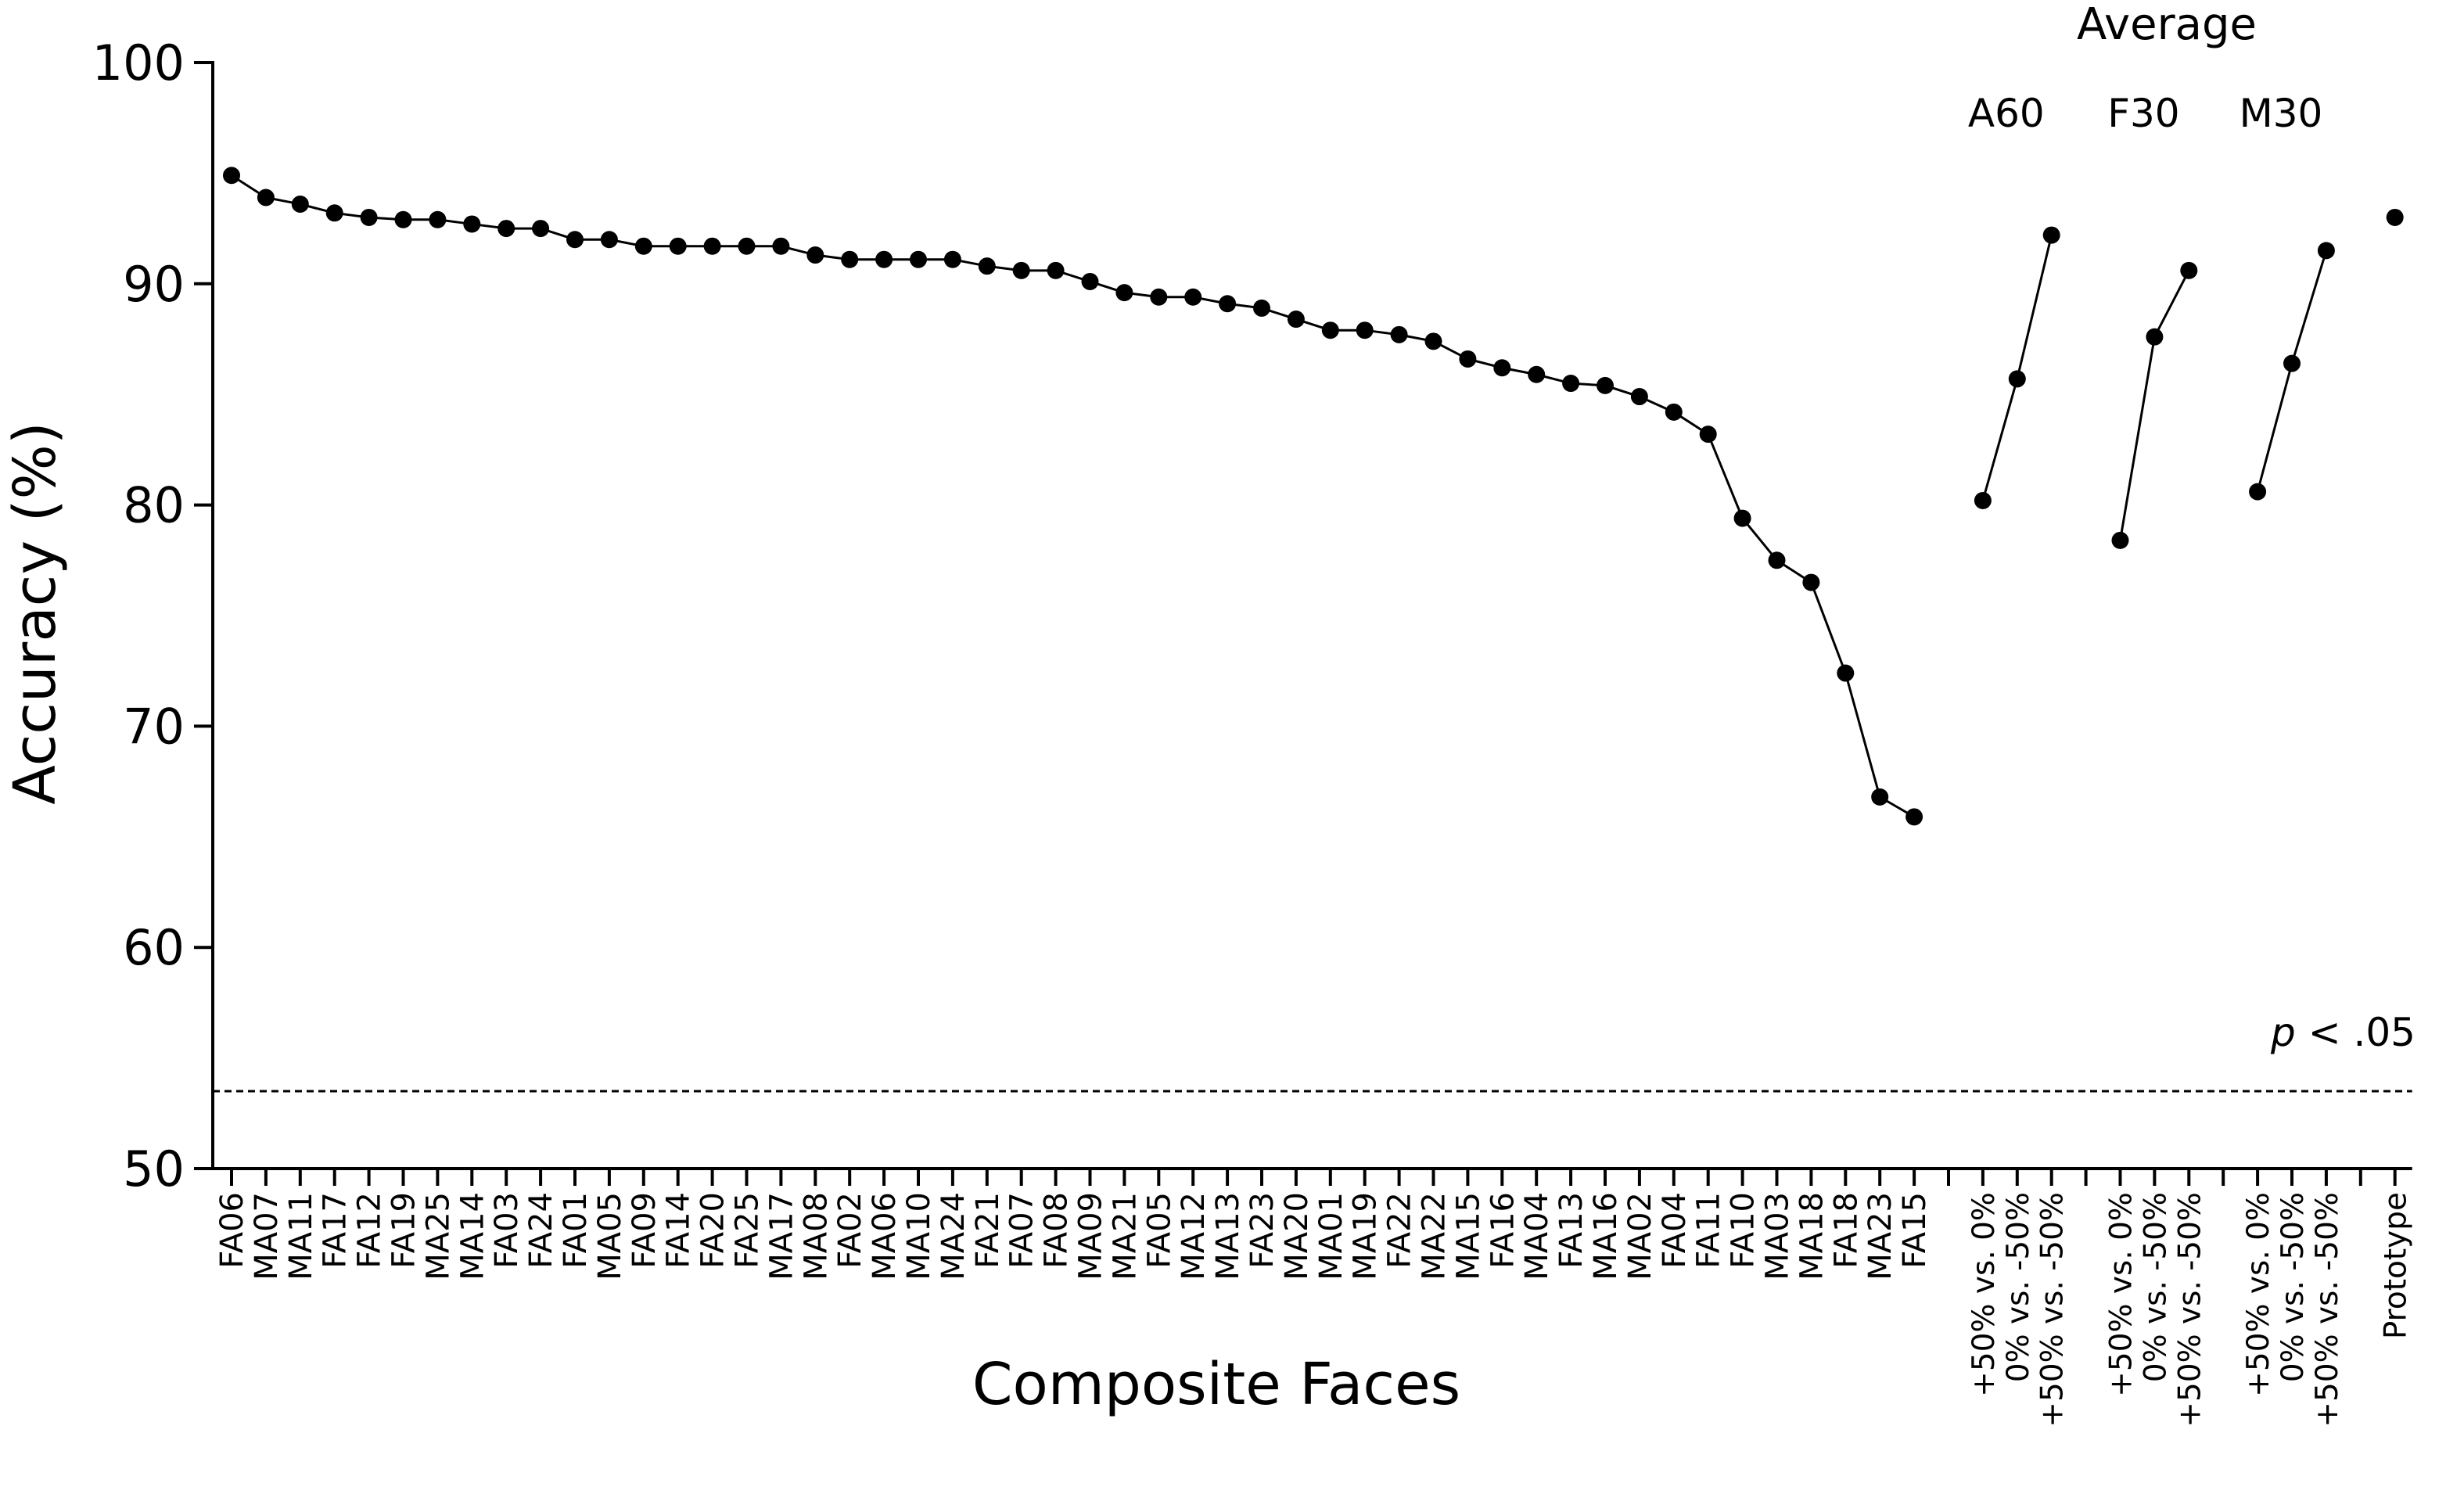  Describe the element at coordinates (153, 616) in the screenshot. I see `y-axis: 50 60 70 80 90 100` at that location.